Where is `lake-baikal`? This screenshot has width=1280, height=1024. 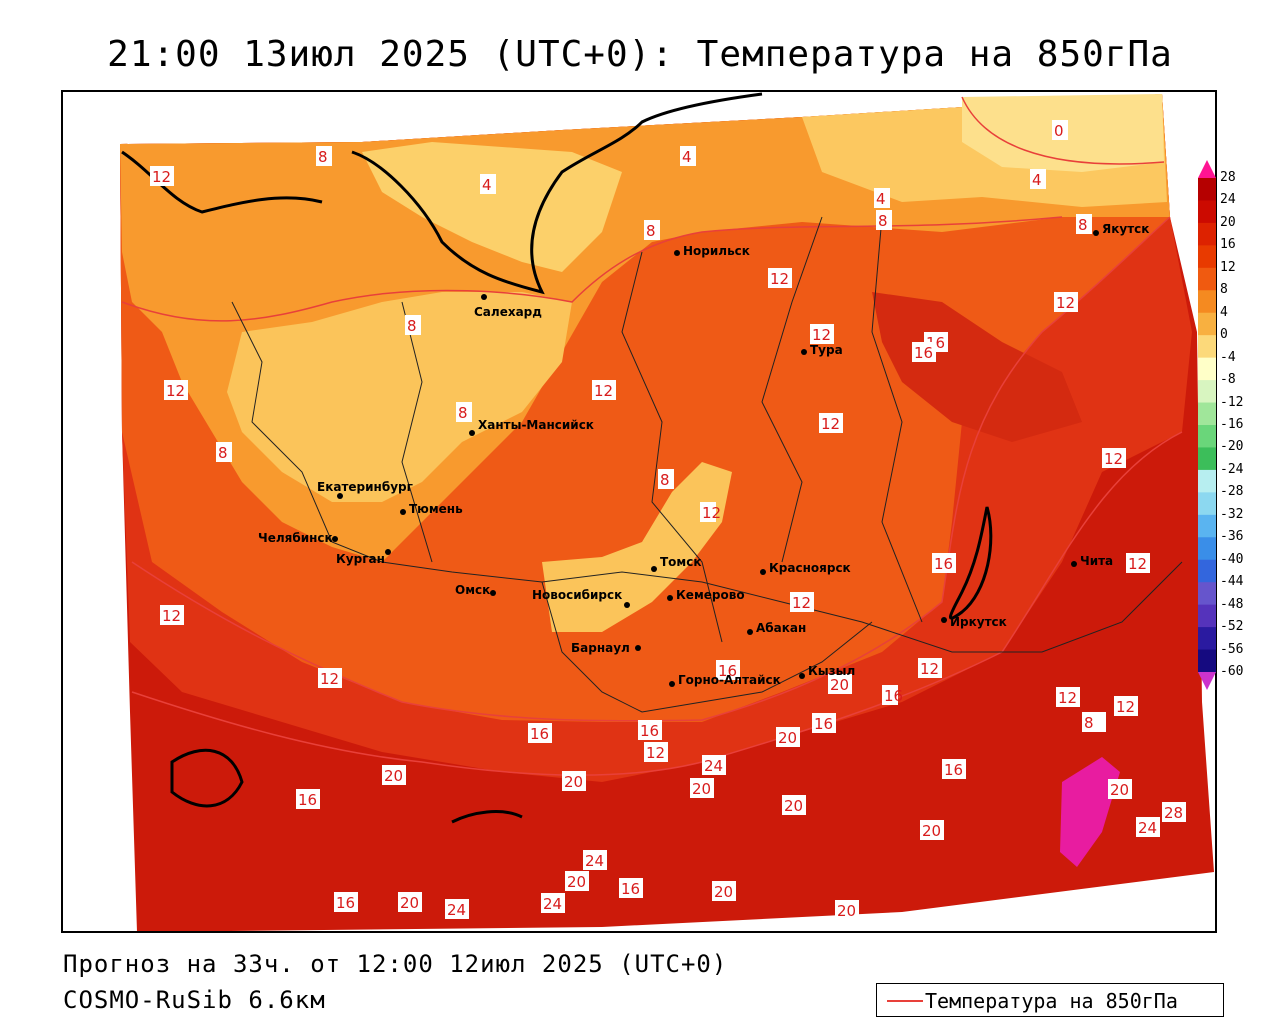
lake-baikal is located at coordinates (971, 563).